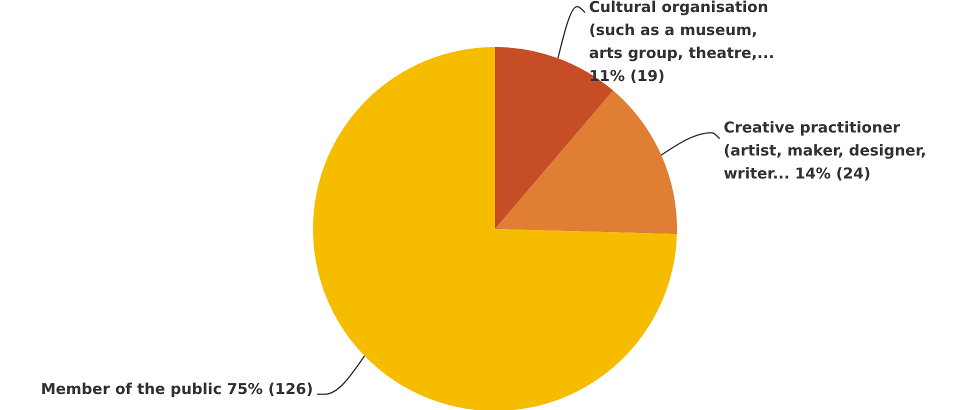 This screenshot has height=410, width=957. I want to click on pie-slice, so click(586, 162).